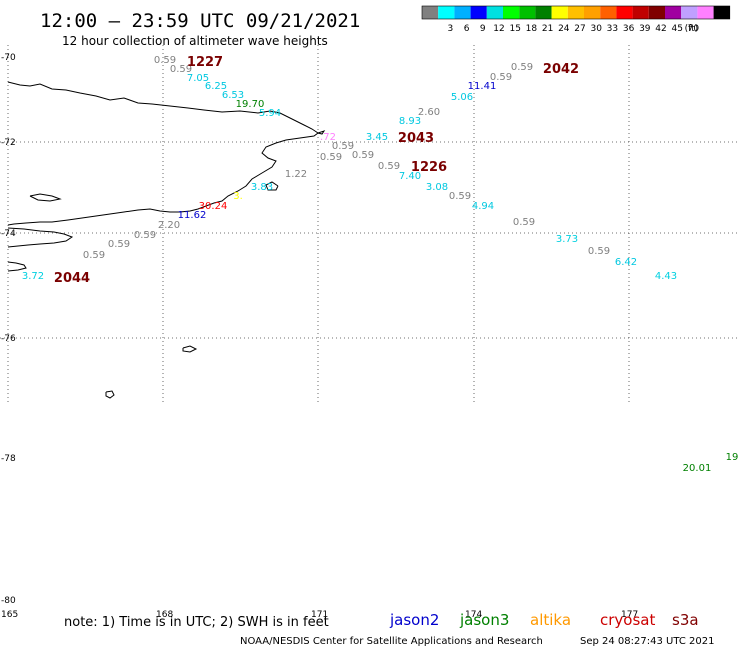 Image resolution: width=740 pixels, height=650 pixels. Describe the element at coordinates (414, 620) in the screenshot. I see `satellite-jason2-label: jason2` at that location.